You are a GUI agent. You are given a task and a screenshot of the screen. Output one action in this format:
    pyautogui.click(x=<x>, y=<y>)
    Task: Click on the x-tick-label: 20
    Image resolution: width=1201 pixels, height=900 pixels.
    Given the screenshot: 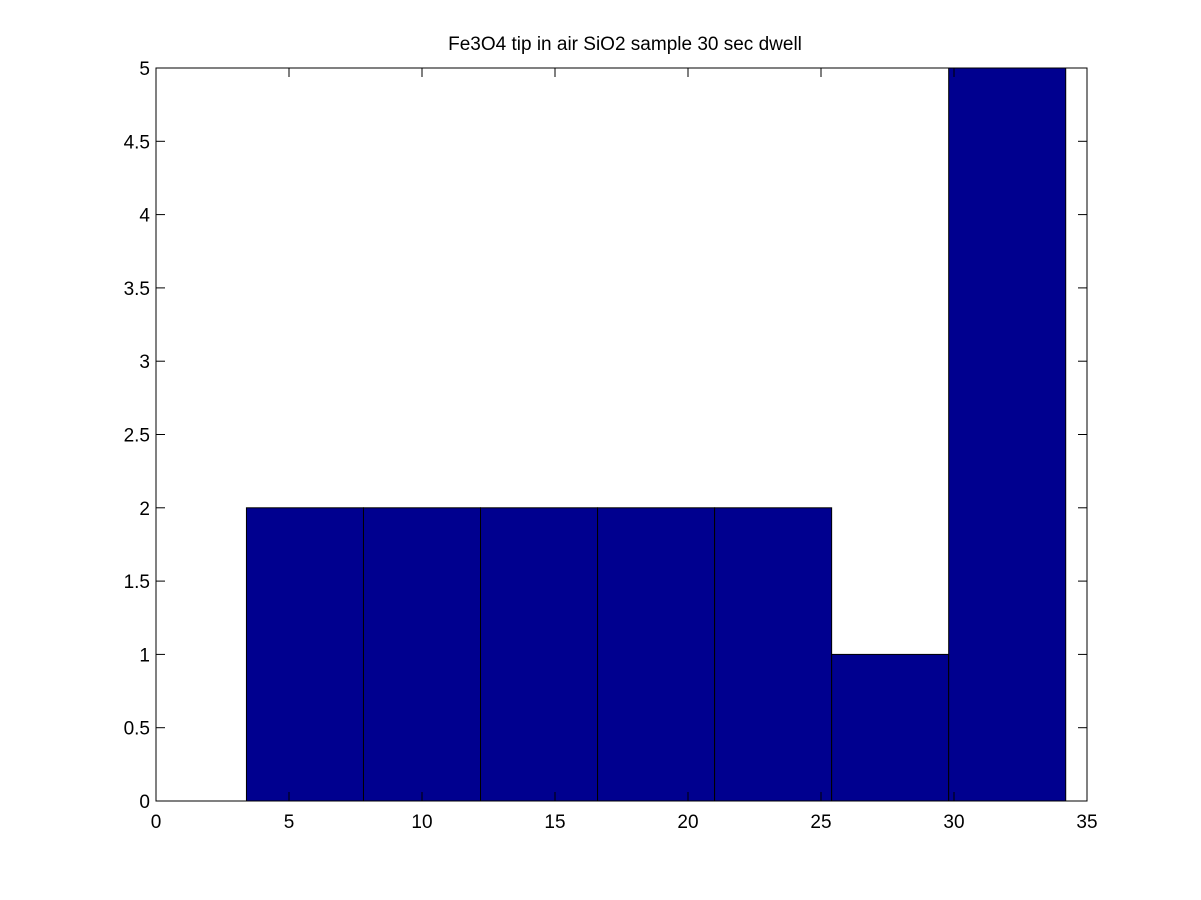 What is the action you would take?
    pyautogui.click(x=687, y=822)
    